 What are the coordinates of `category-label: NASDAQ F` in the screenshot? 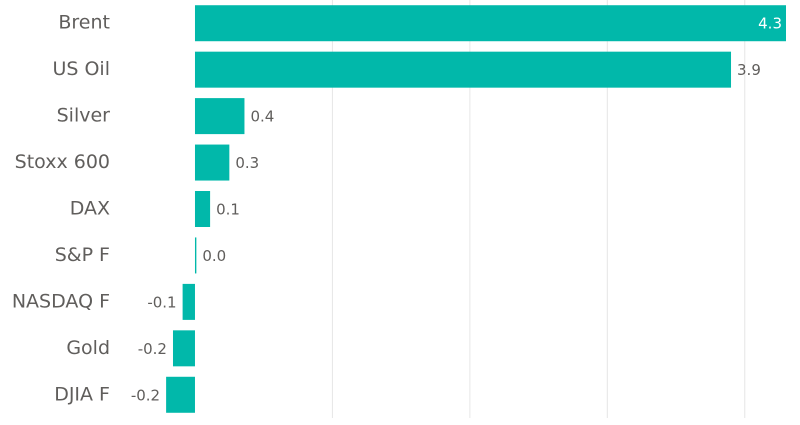 It's located at (61, 301).